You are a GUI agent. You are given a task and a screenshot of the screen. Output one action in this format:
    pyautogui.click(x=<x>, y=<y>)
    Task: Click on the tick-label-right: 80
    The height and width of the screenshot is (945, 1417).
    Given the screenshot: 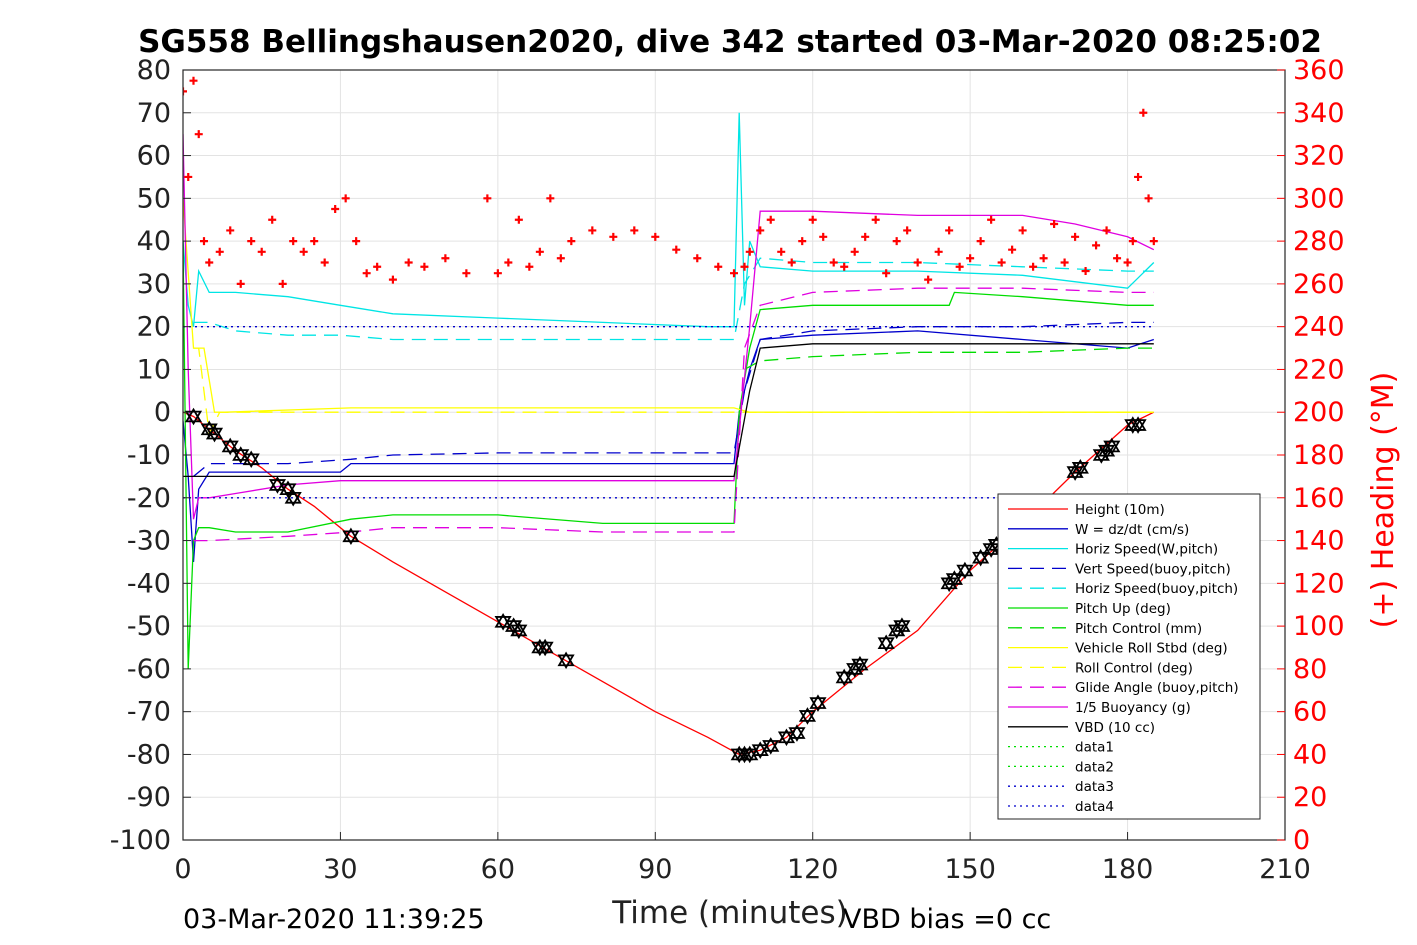 What is the action you would take?
    pyautogui.click(x=1310, y=669)
    